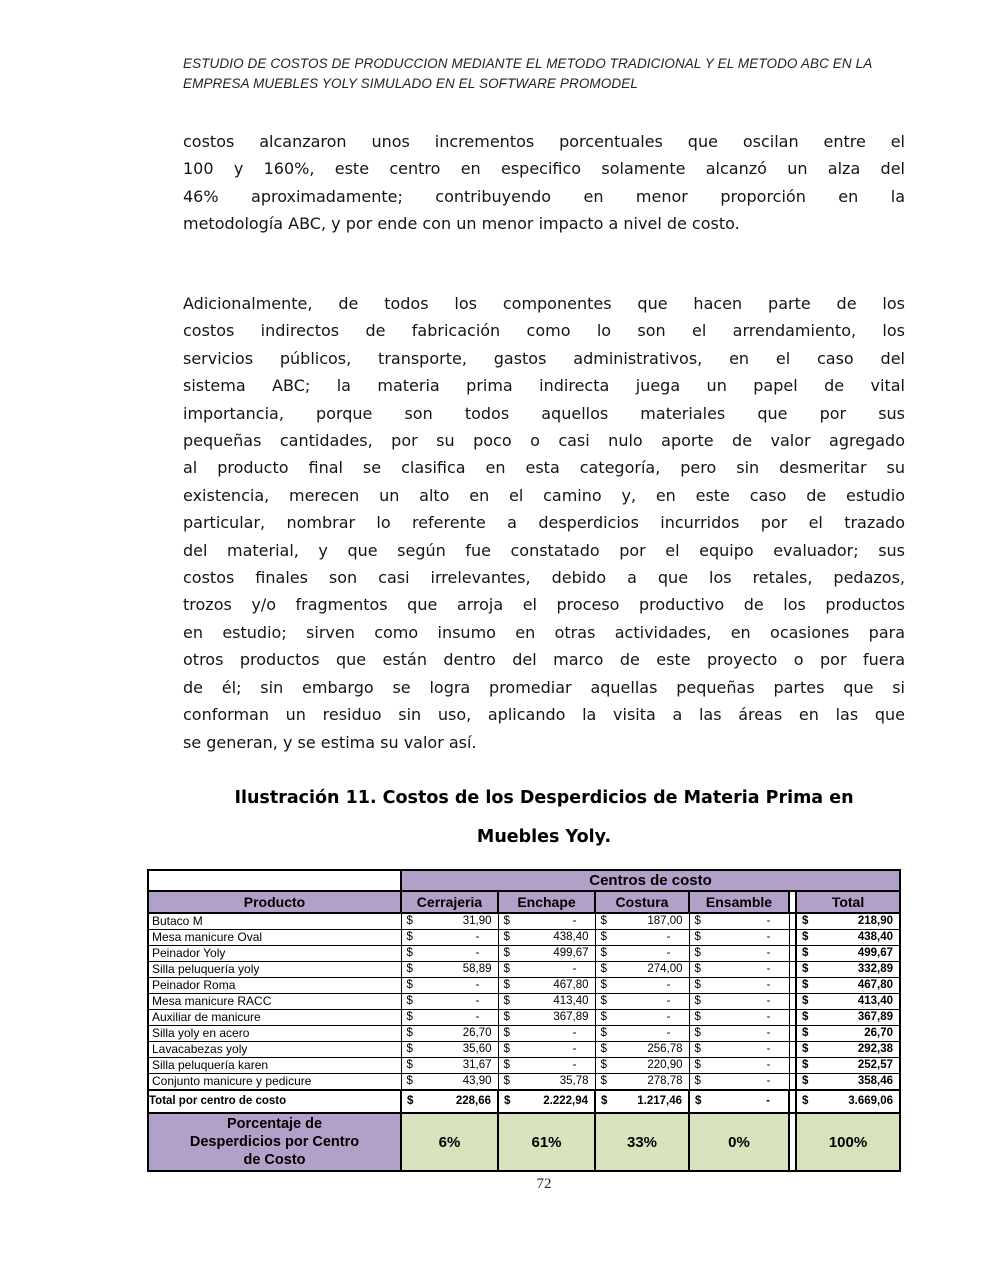 The height and width of the screenshot is (1280, 990). What do you see at coordinates (449, 1142) in the screenshot?
I see `percentage-cell: 6%` at bounding box center [449, 1142].